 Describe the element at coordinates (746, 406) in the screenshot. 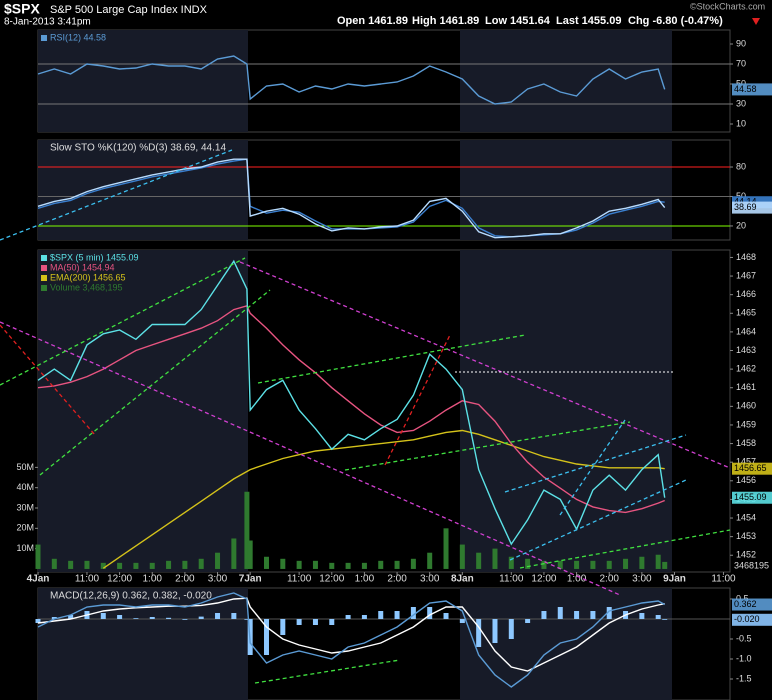

I see `y-tick-label: 1460` at that location.